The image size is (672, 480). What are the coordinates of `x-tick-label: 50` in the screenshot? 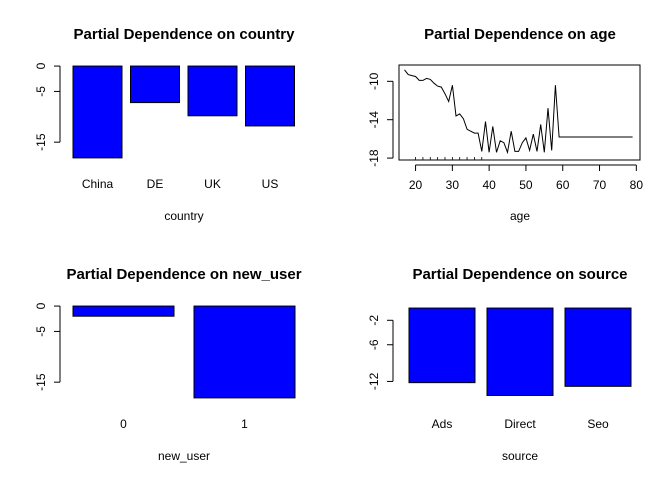 It's located at (526, 185).